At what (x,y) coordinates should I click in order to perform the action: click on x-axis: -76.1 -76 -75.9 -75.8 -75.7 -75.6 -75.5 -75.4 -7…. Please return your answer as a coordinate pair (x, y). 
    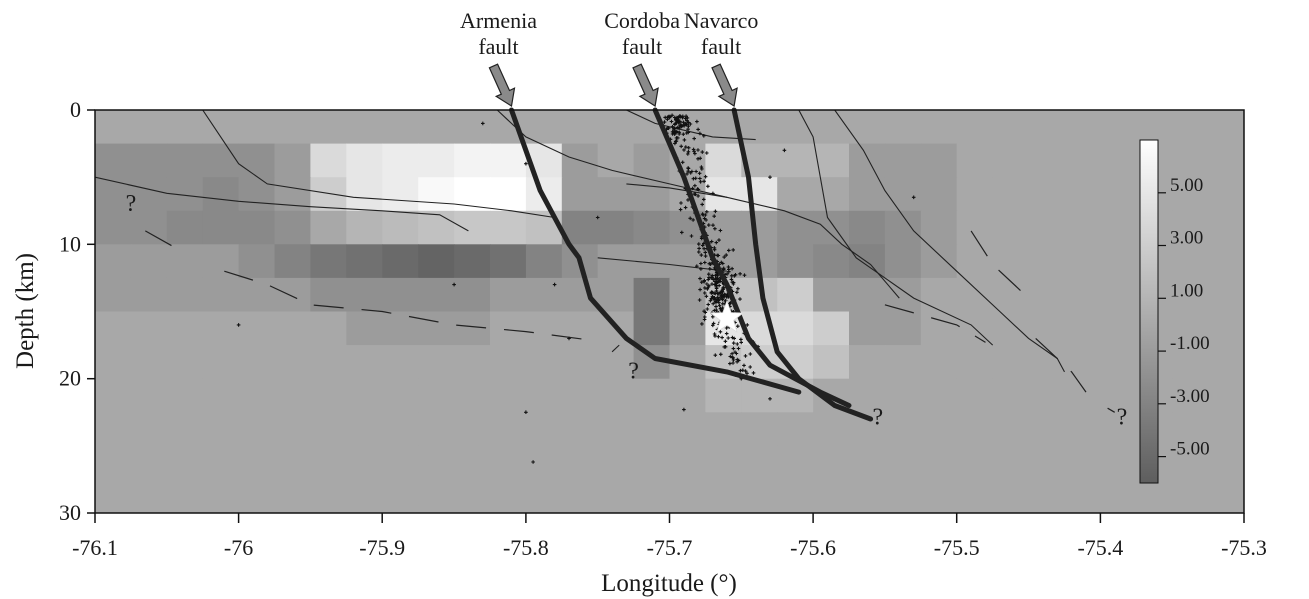
    Looking at the image, I should click on (669, 536).